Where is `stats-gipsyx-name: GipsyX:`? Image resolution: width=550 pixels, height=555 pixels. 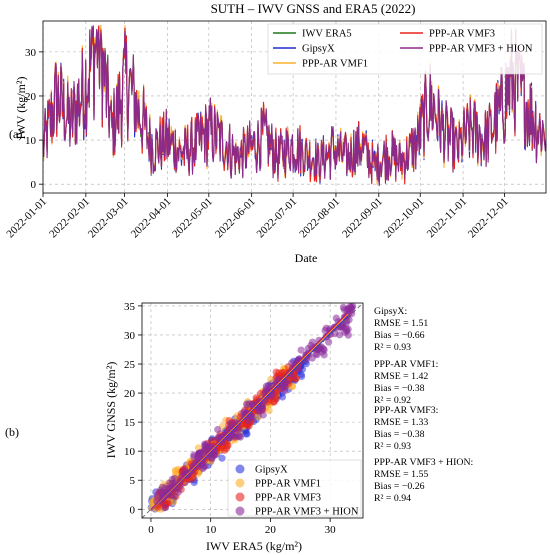
stats-gipsyx-name: GipsyX: is located at coordinates (390, 311).